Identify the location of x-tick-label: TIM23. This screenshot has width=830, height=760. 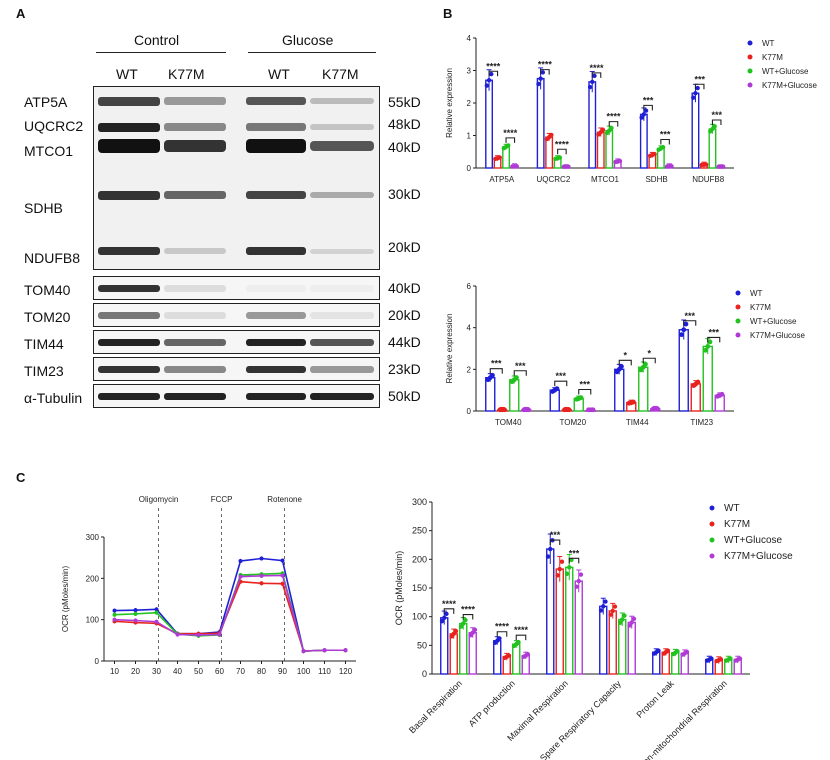
(701, 422).